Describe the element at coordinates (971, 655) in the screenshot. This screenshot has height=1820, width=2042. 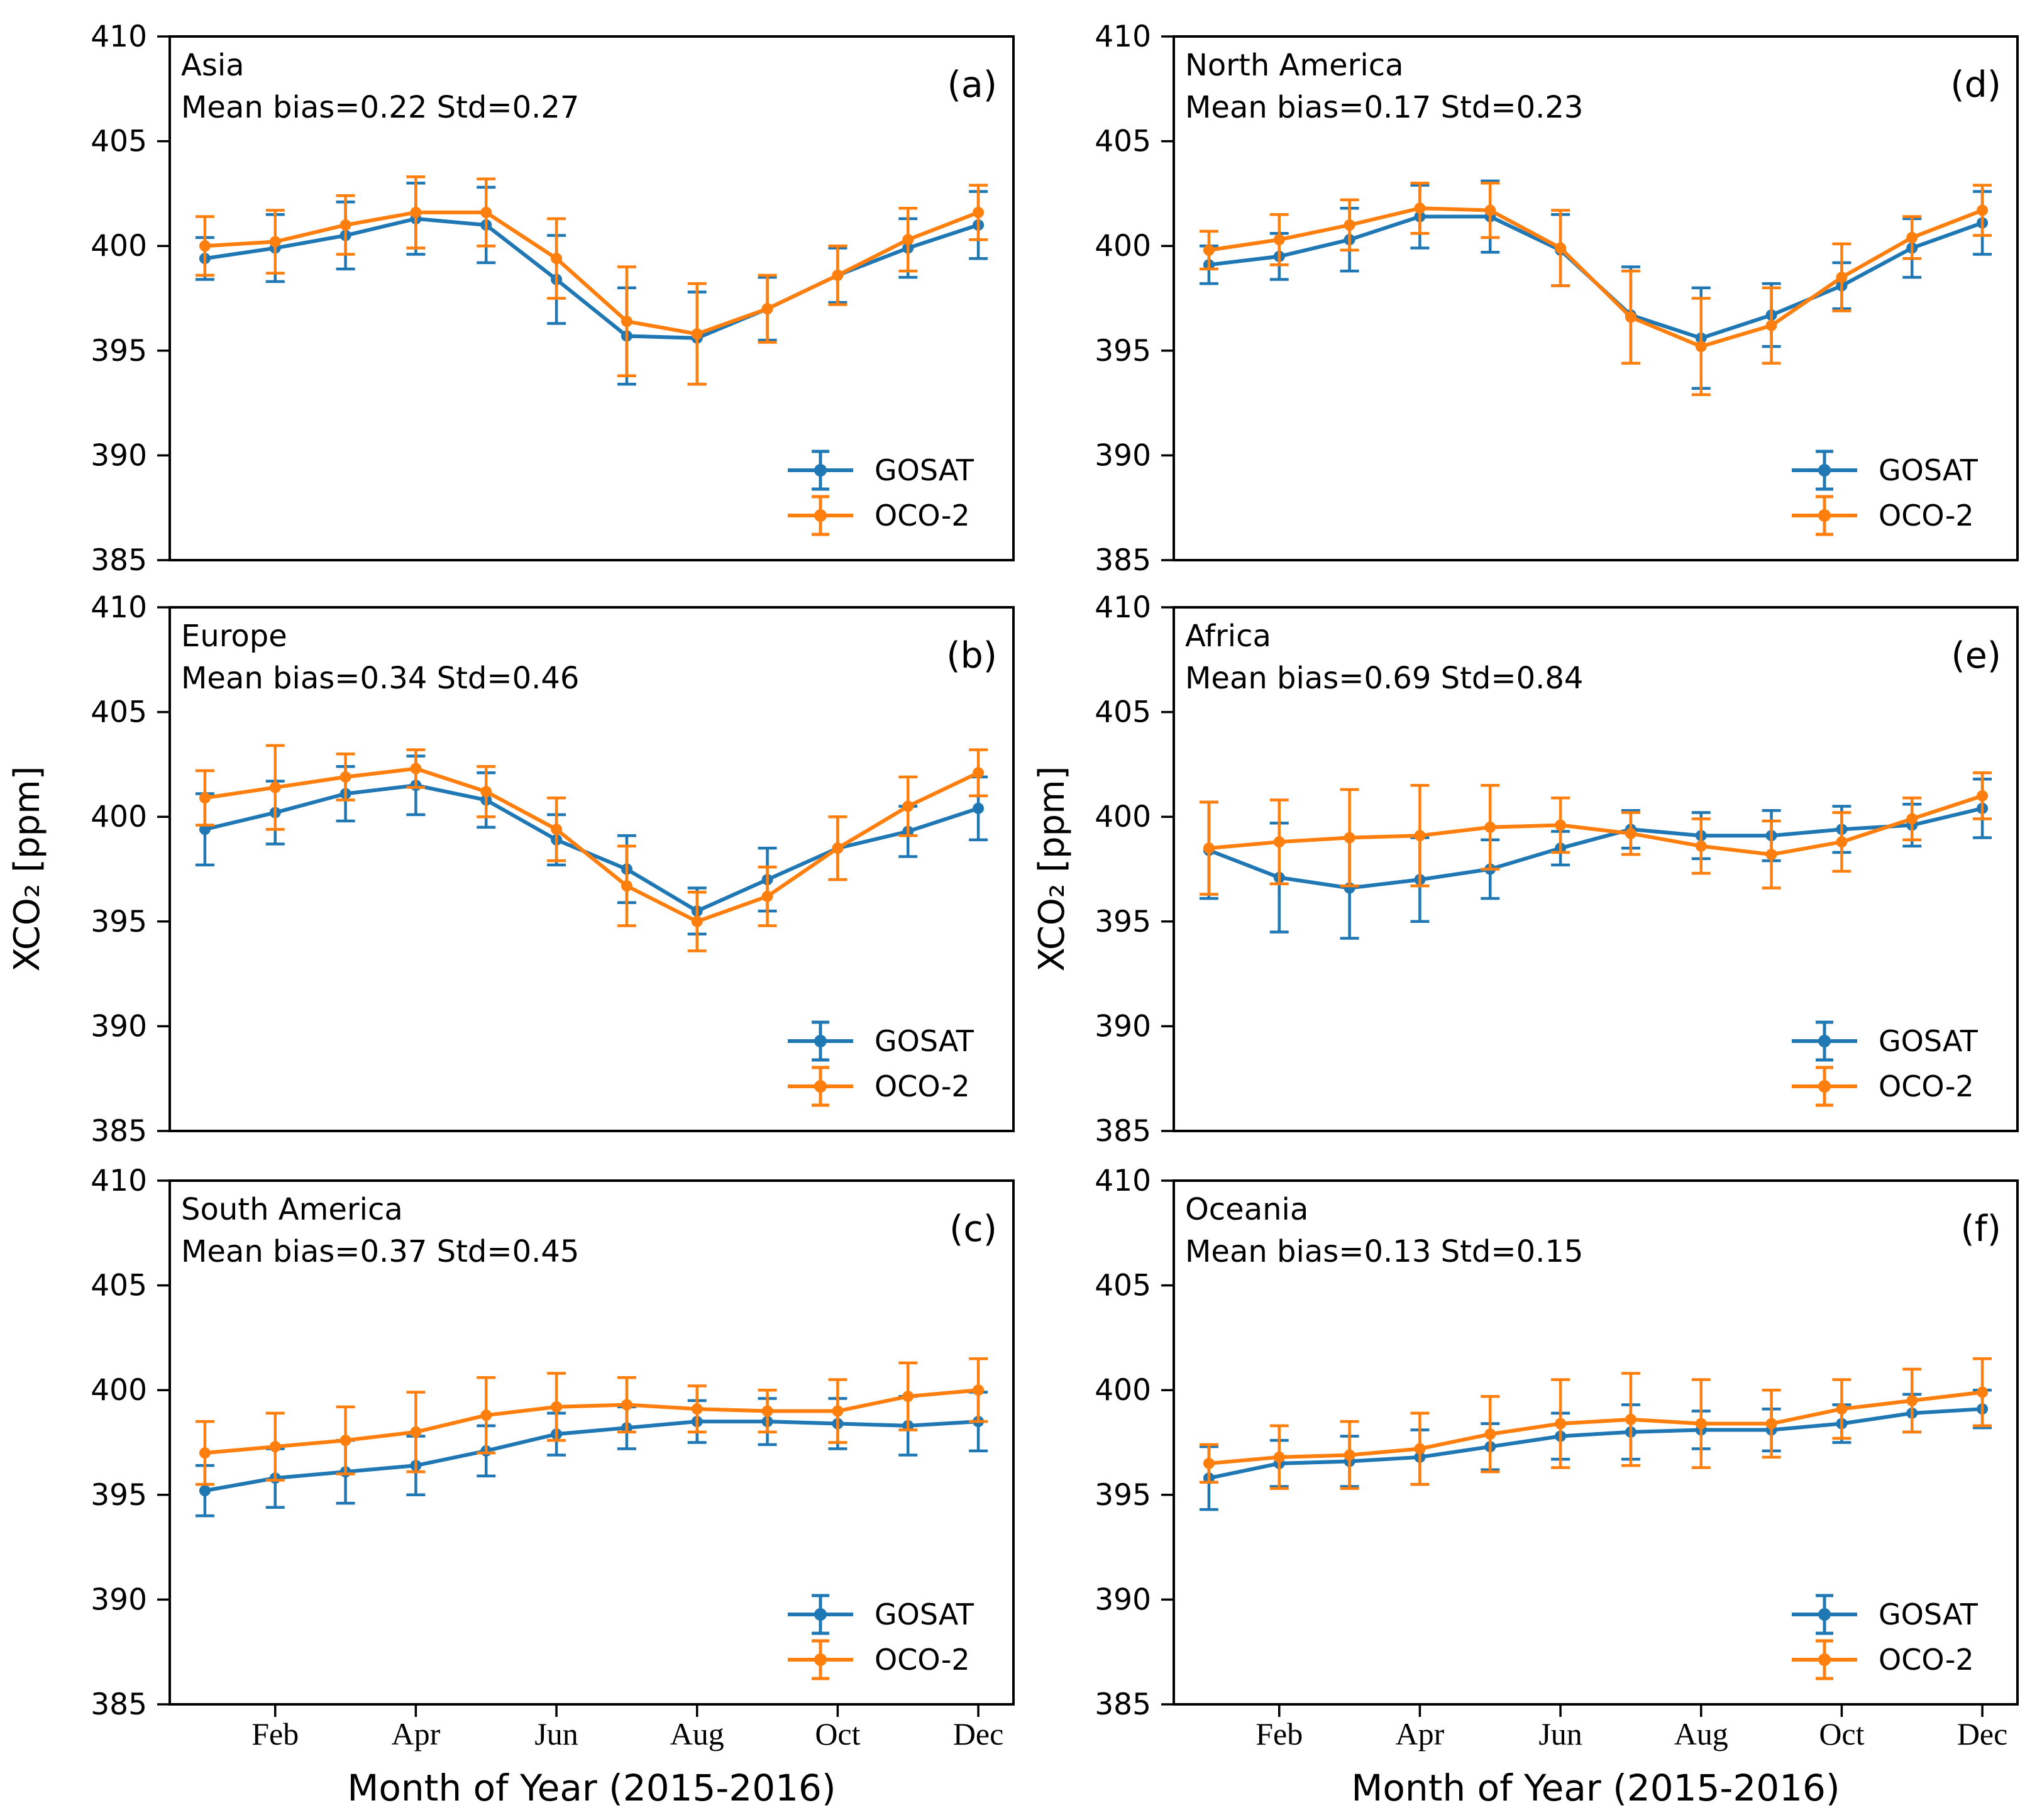
I see `panel-letter: (b)` at that location.